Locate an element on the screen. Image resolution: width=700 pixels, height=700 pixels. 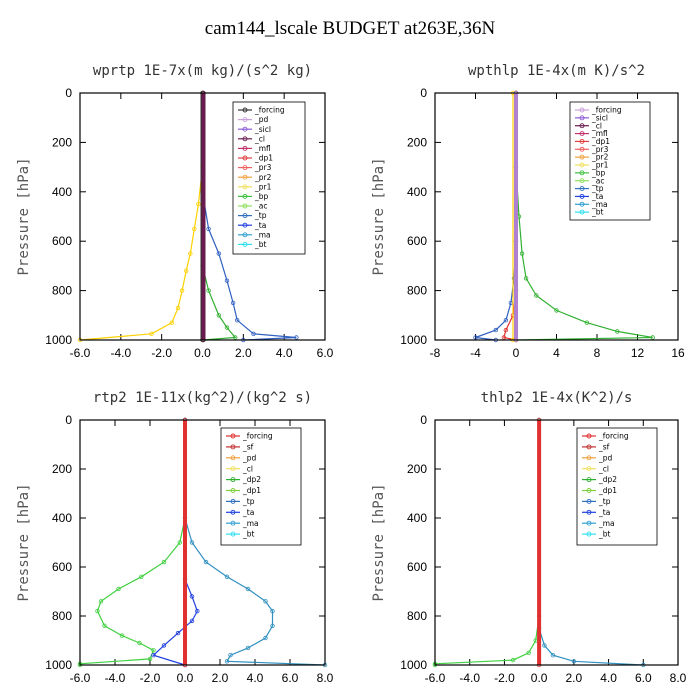
legend-label: _pr1 is located at coordinates (600, 165).